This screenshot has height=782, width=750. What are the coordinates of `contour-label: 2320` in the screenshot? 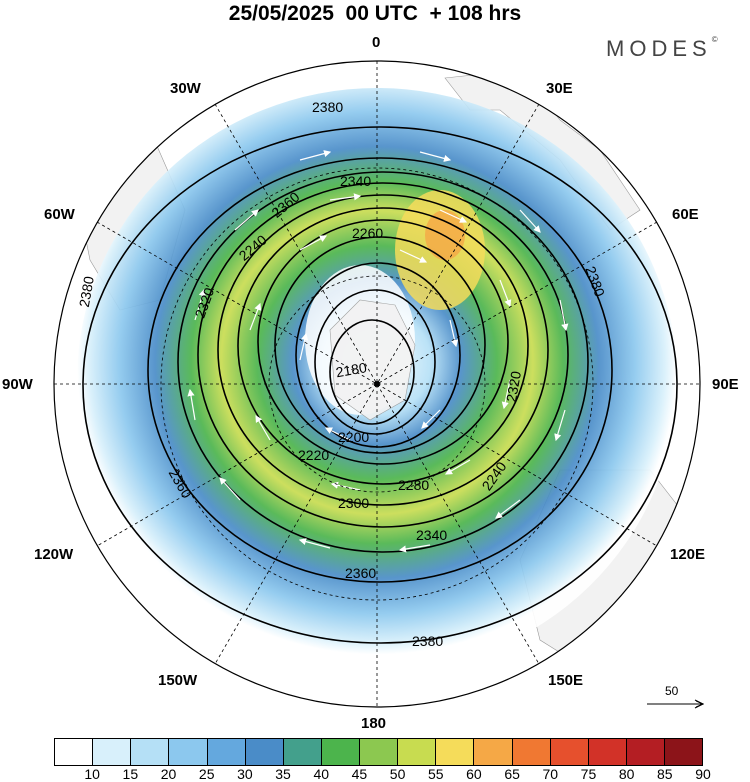 It's located at (513, 387).